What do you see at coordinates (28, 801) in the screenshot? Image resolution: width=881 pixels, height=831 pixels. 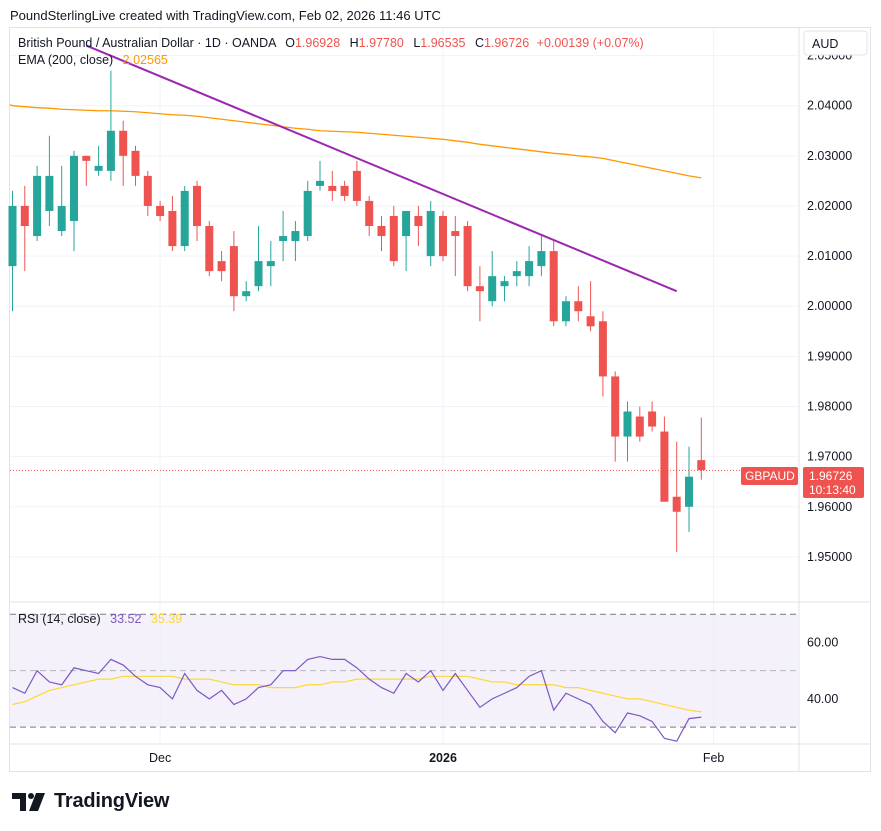 I see `tradingview-logo-icon` at bounding box center [28, 801].